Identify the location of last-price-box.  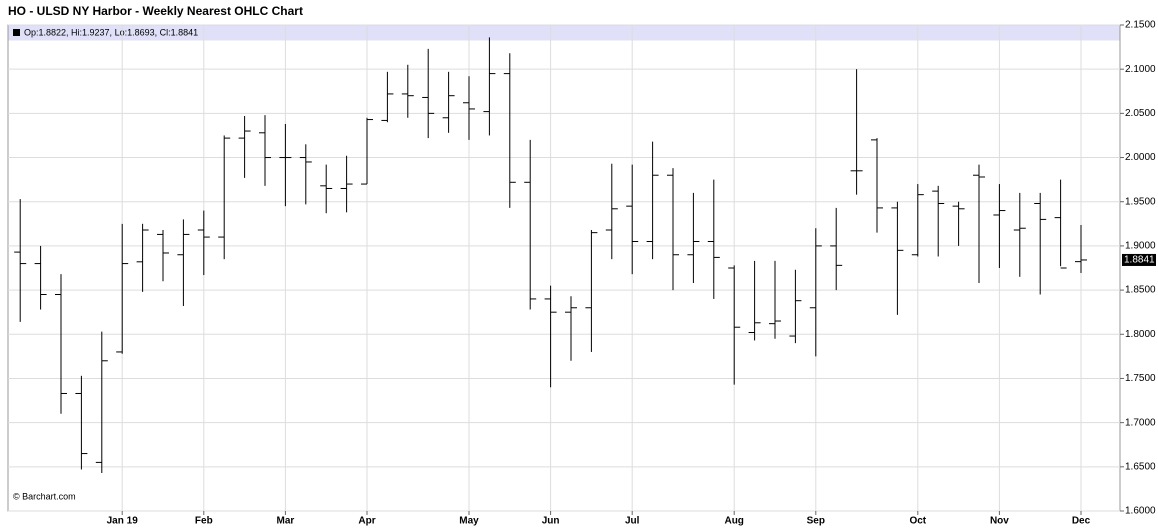
(1139, 259).